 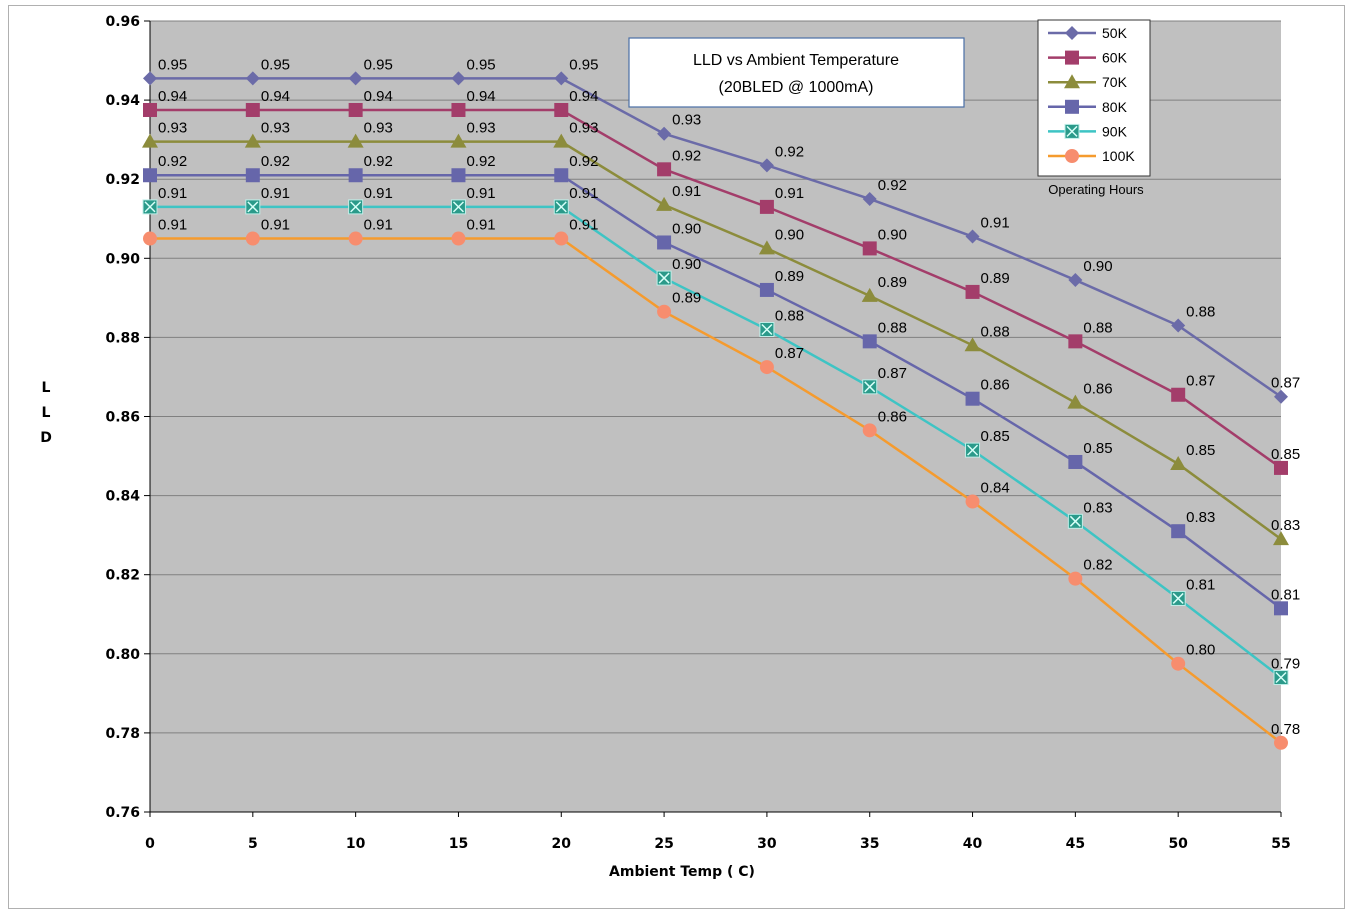 I want to click on legend-note: Operating Hours, so click(x=1096, y=189).